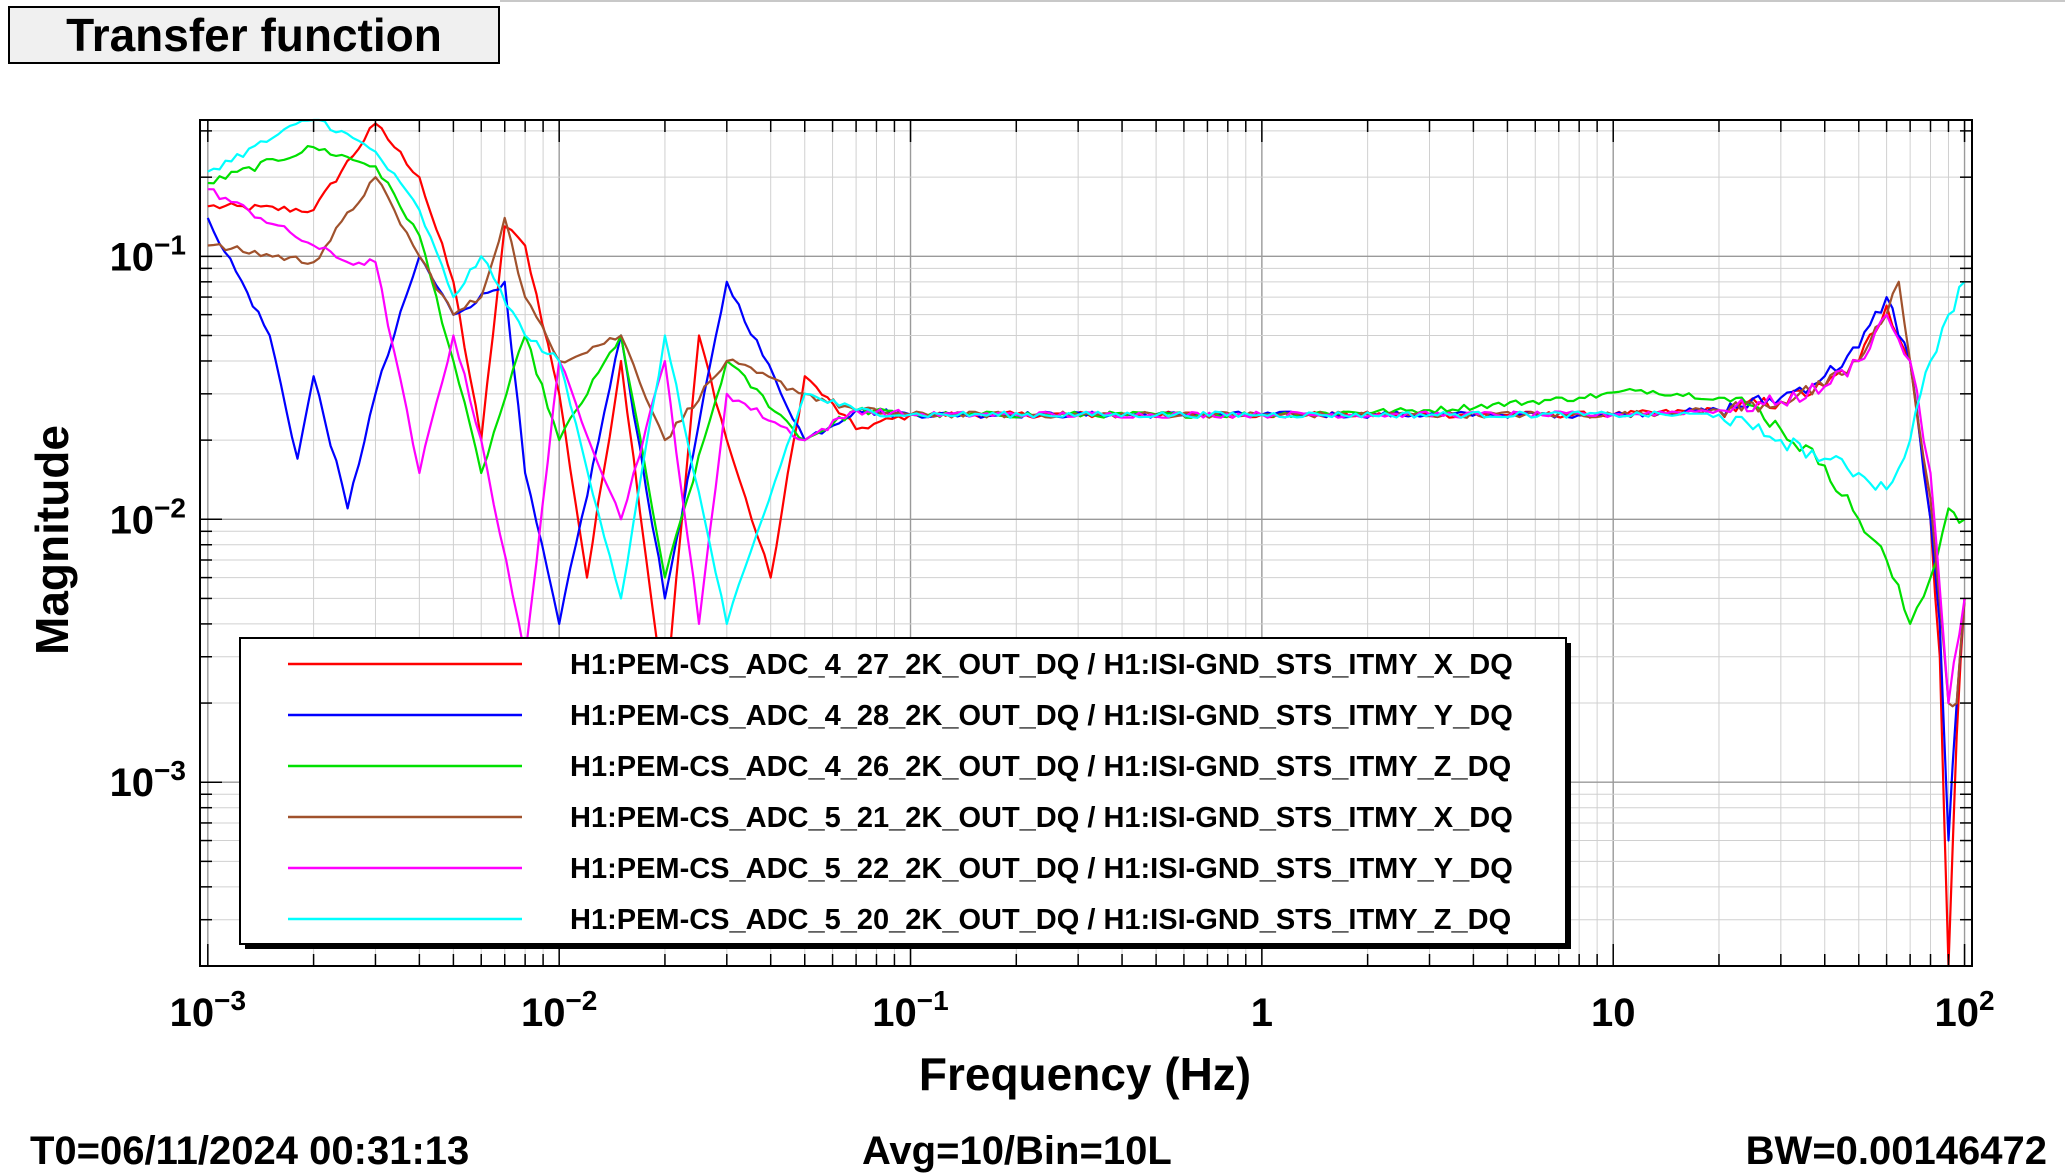  What do you see at coordinates (250, 1151) in the screenshot?
I see `footer-t0: T0=06/11/2024 00:31:13` at bounding box center [250, 1151].